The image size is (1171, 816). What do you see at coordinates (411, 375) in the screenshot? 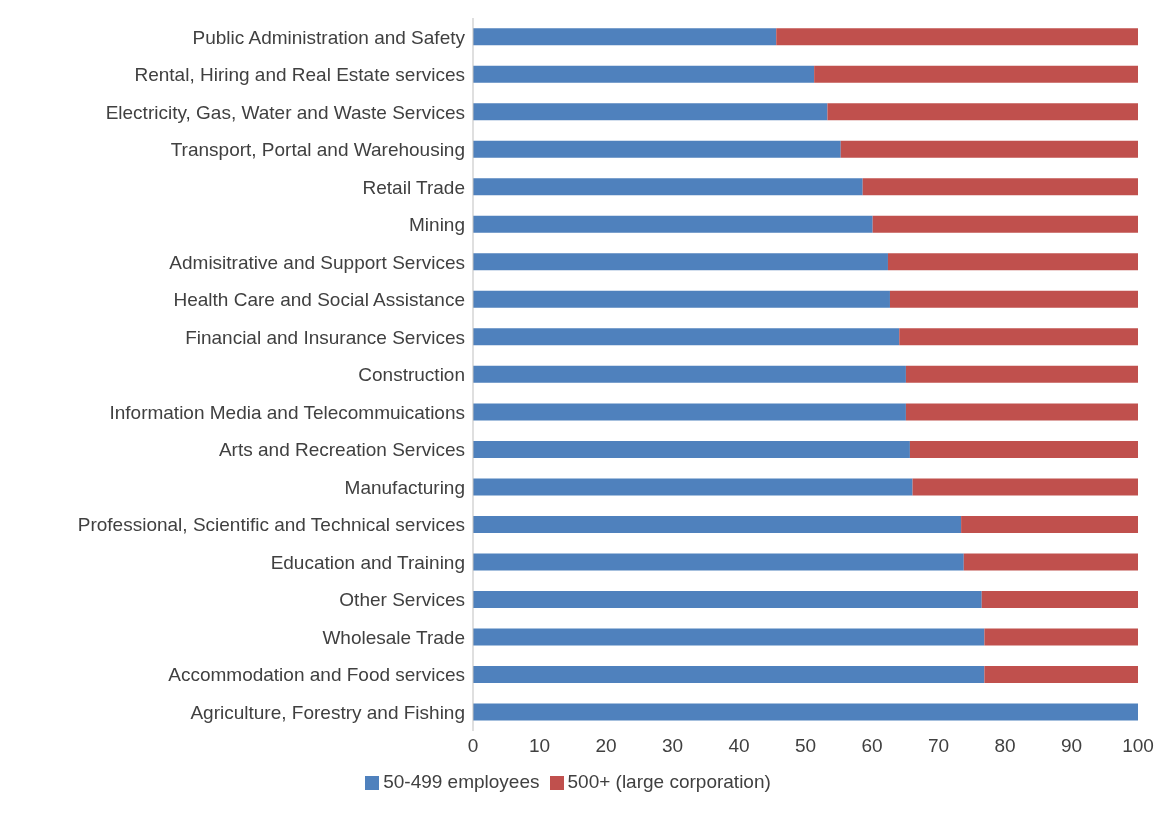
I see `y-tick-label: Construction` at bounding box center [411, 375].